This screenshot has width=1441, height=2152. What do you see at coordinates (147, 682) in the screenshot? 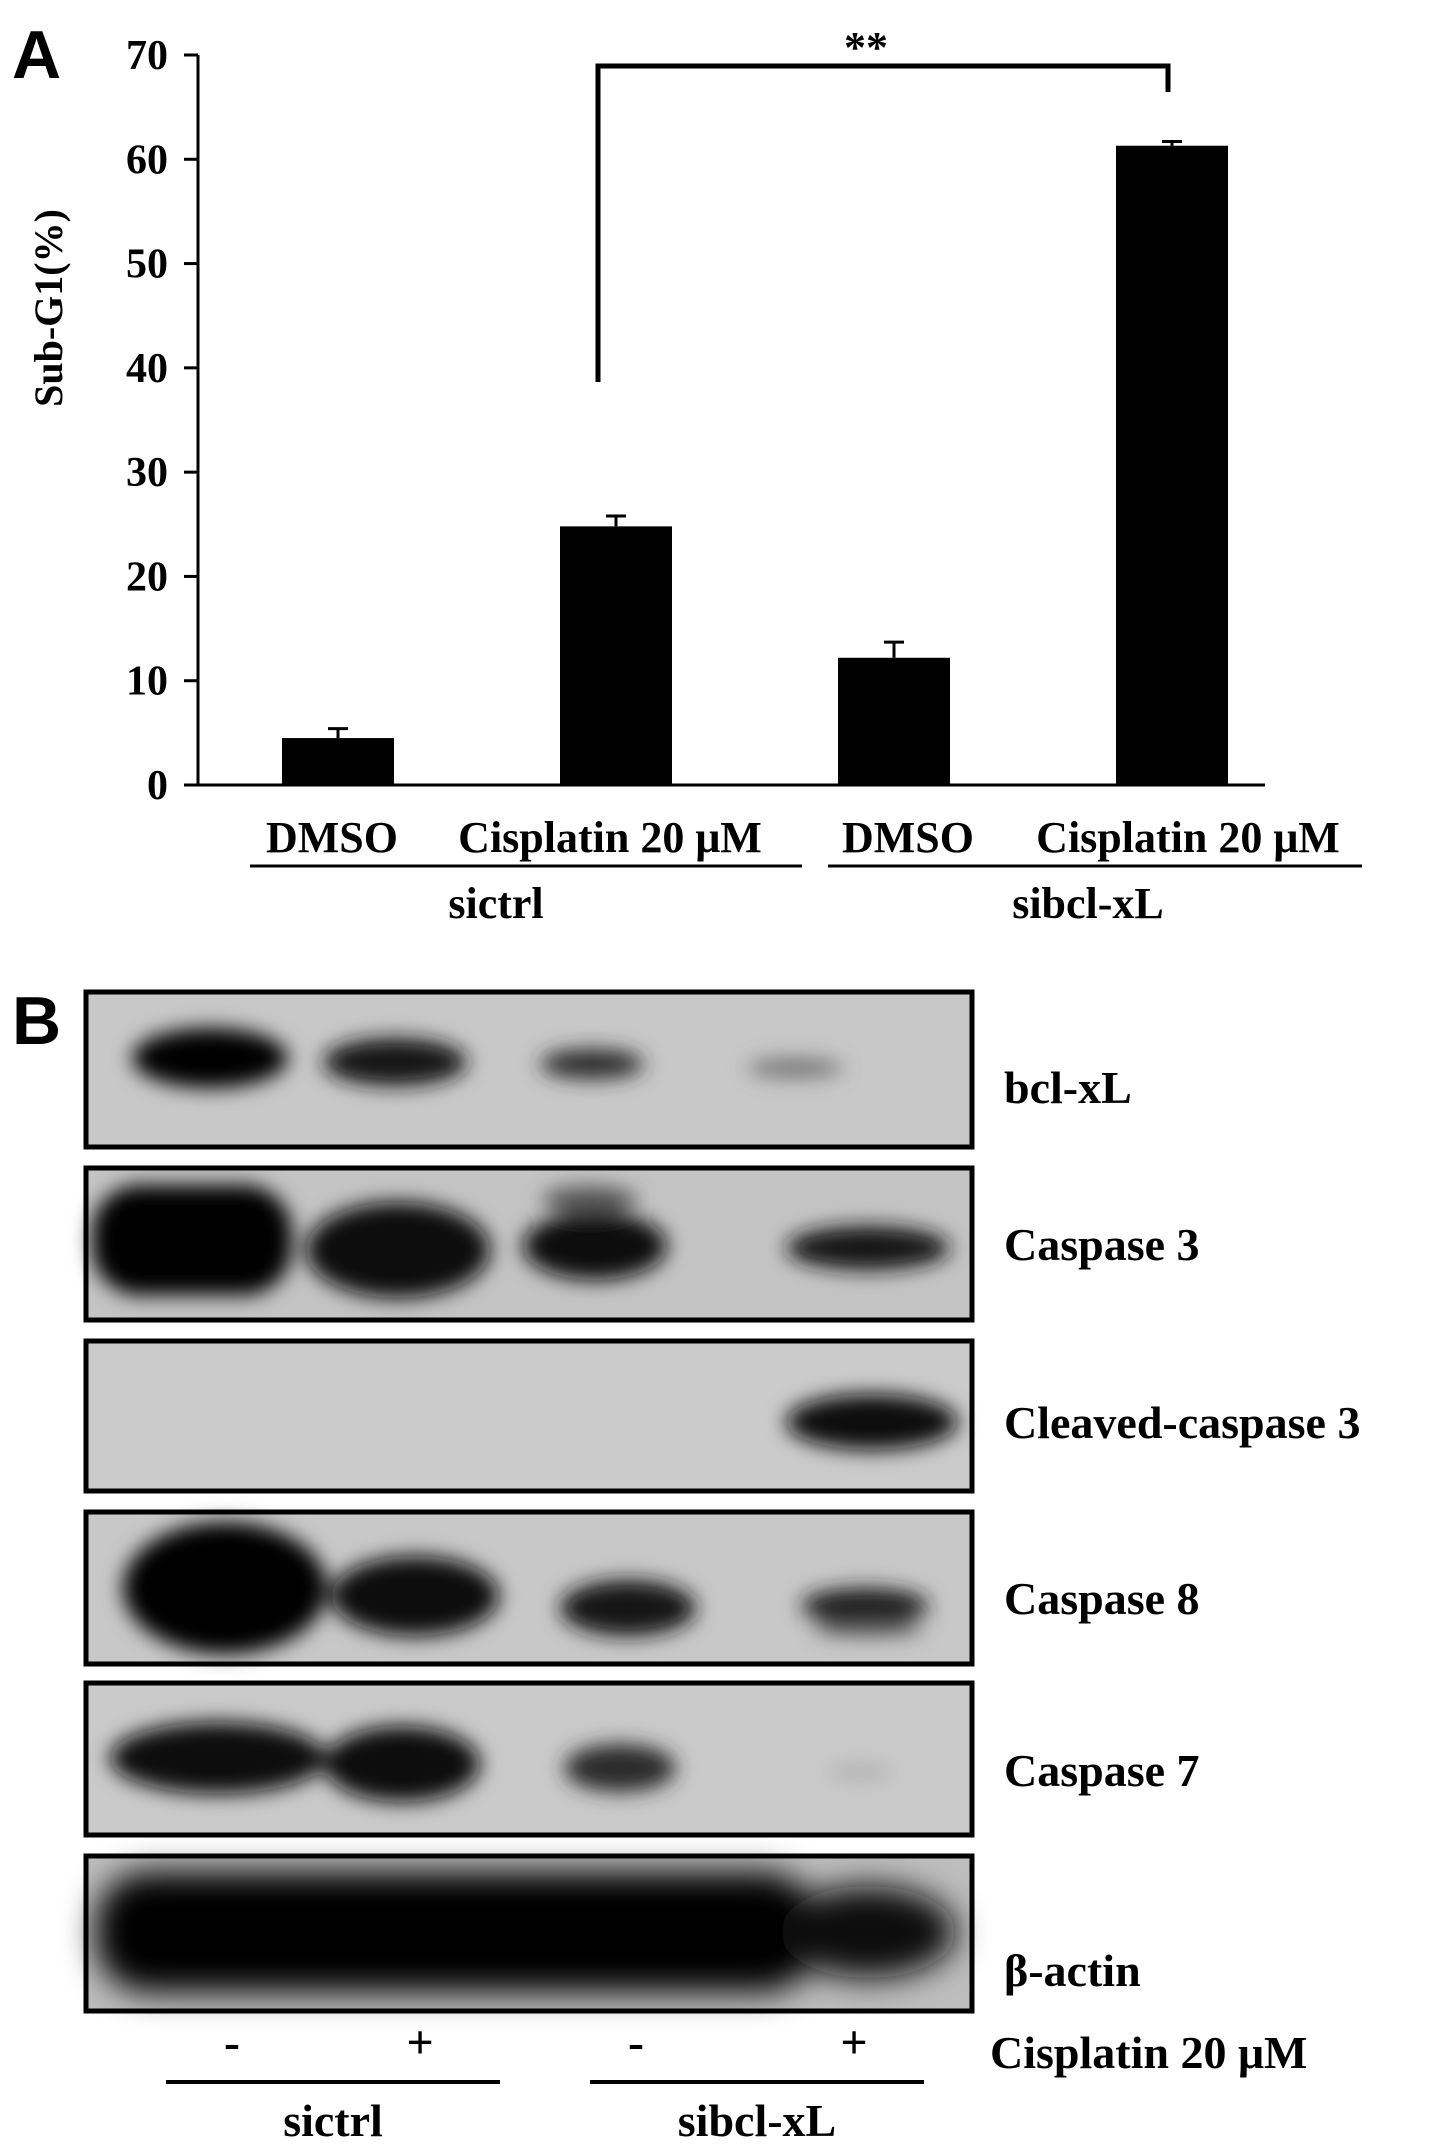
I see `y-tick-label-10: 10` at bounding box center [147, 682].